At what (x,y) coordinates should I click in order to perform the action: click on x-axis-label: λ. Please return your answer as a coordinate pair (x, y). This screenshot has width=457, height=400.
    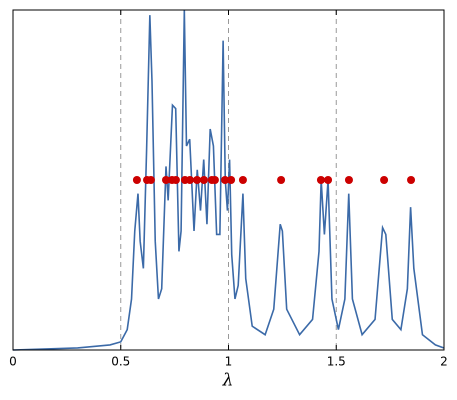
    Looking at the image, I should click on (228, 381).